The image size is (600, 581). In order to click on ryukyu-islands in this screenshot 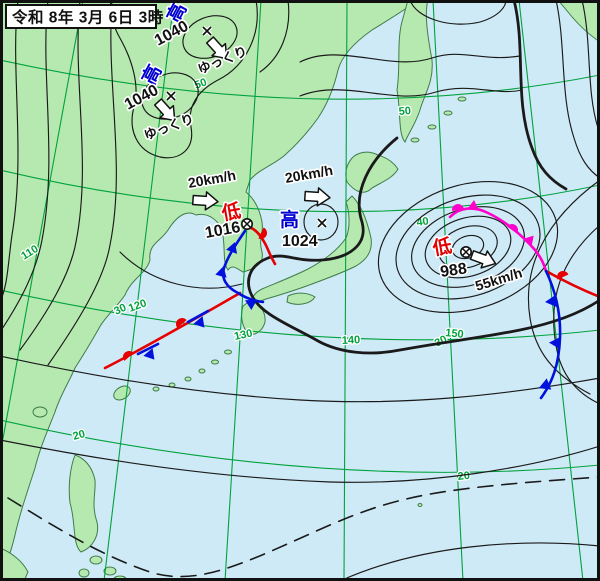, I will do `click(192, 370)`.